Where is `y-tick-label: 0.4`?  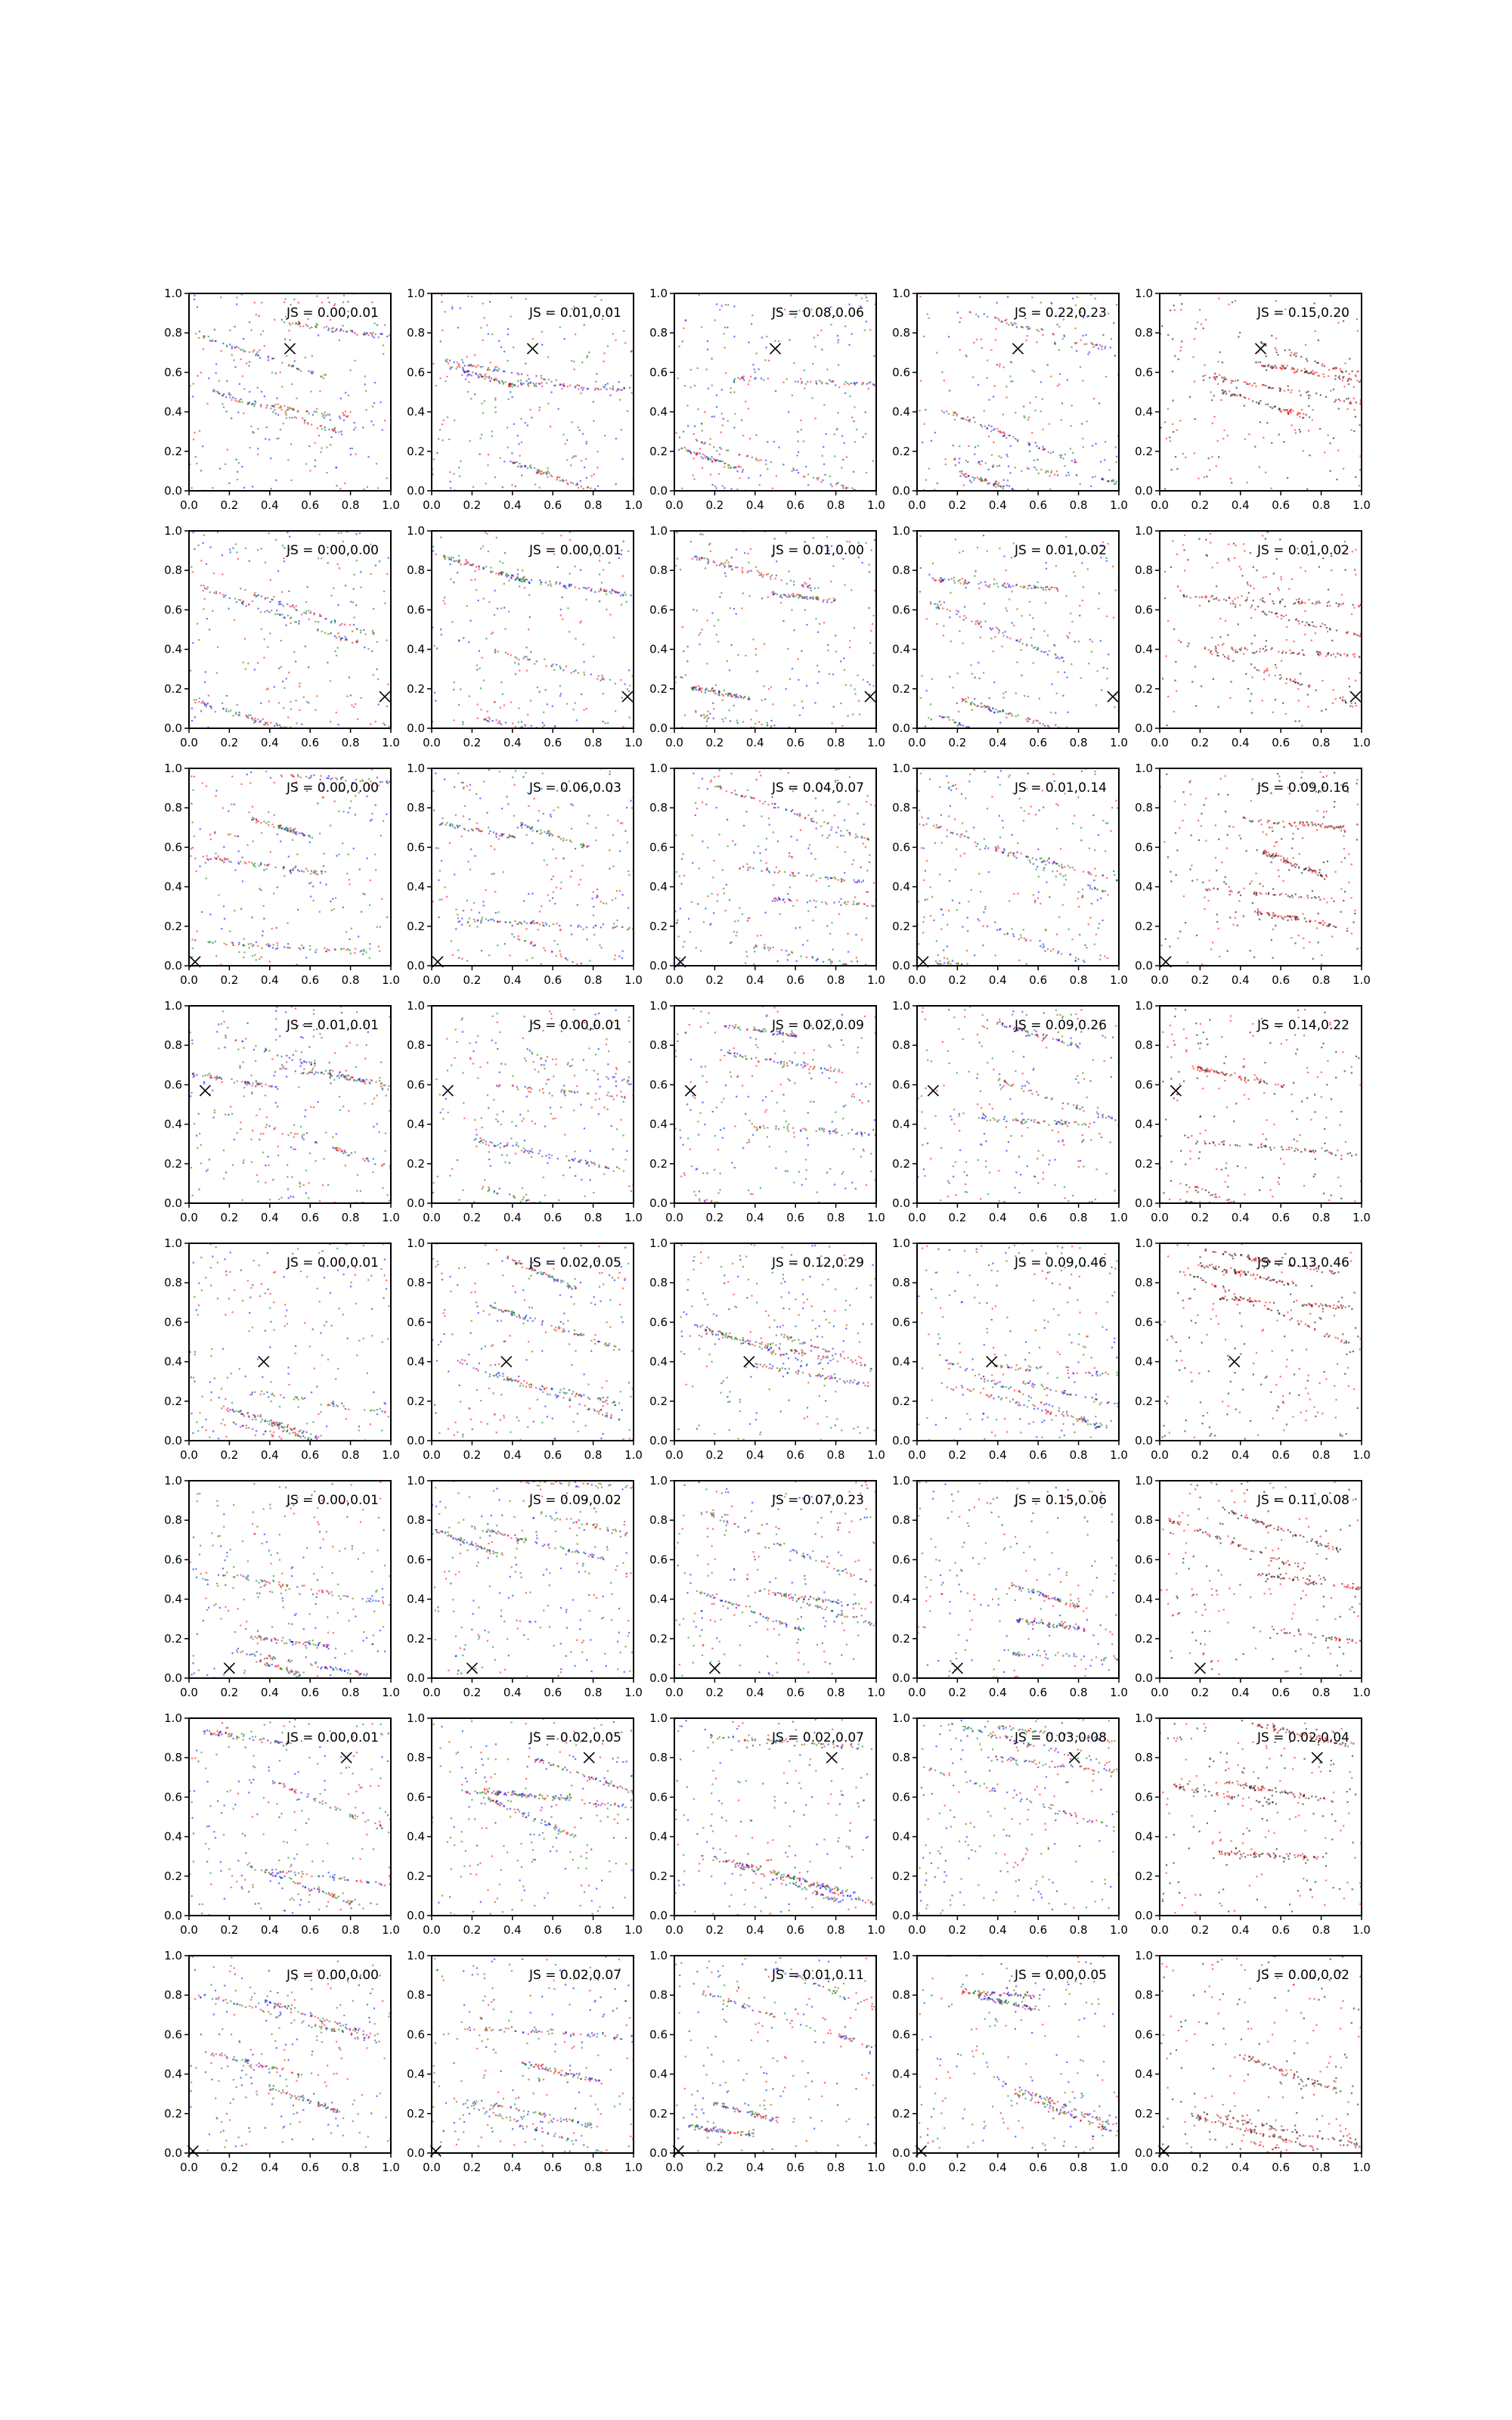
y-tick-label: 0.4 is located at coordinates (901, 412).